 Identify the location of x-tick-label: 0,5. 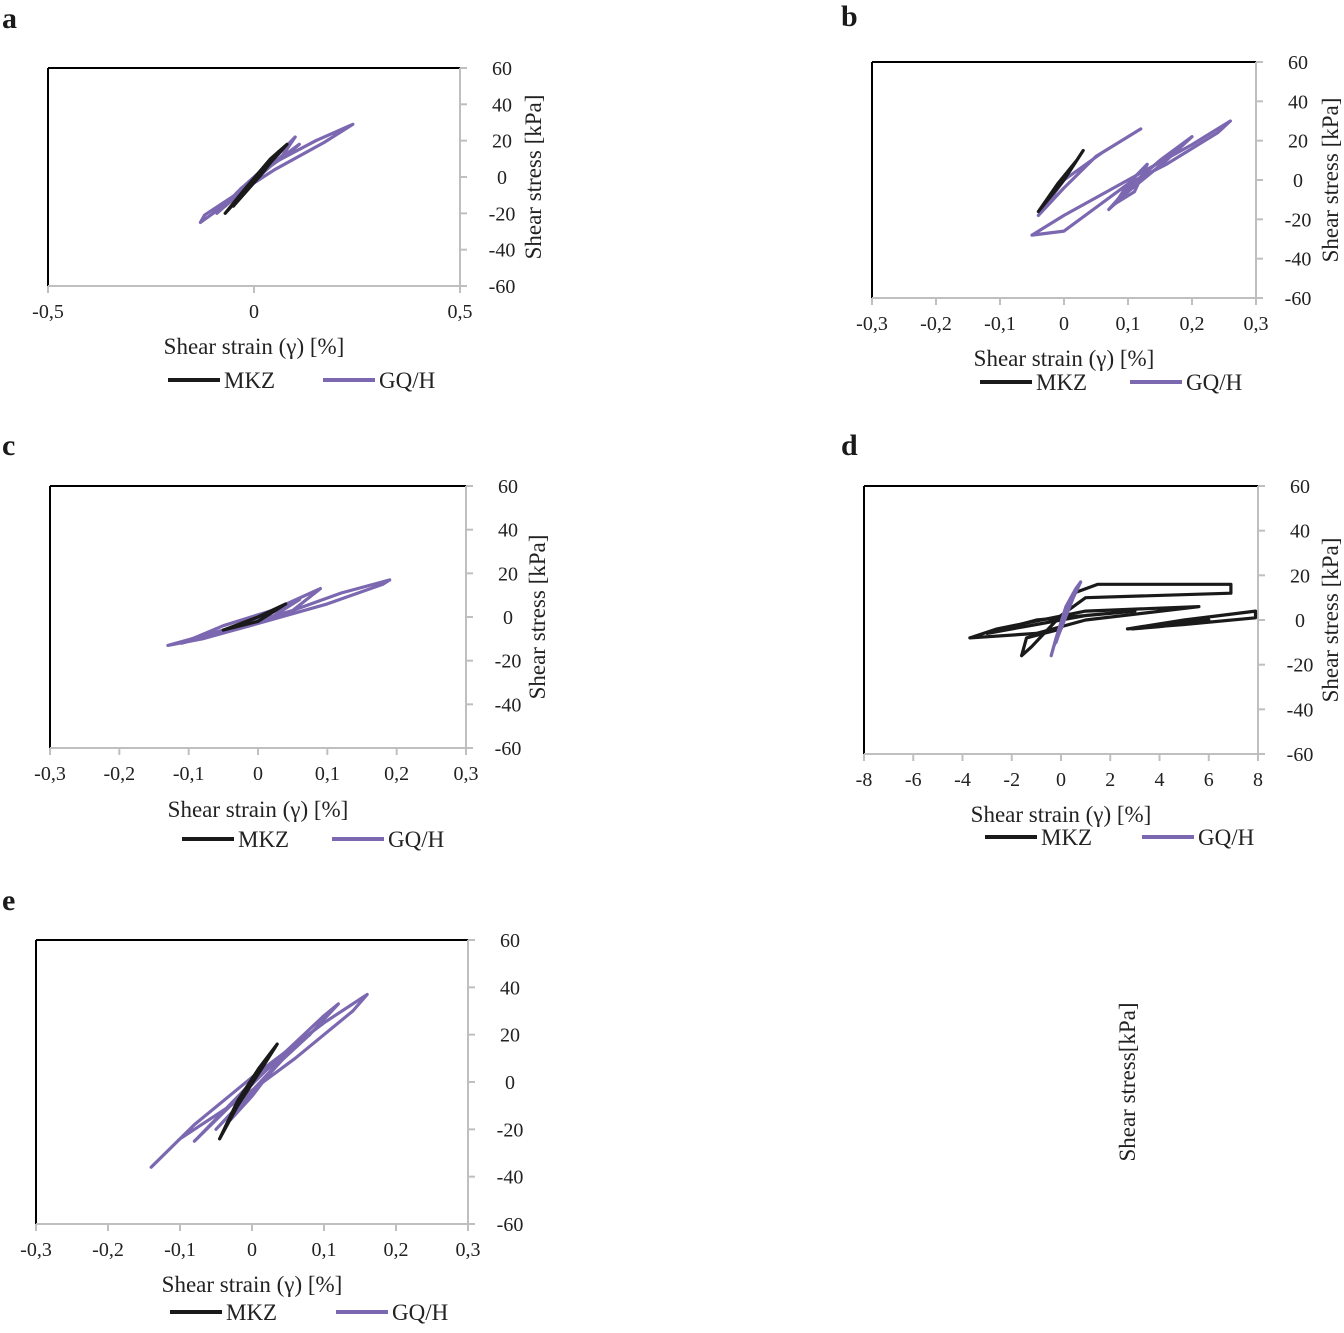
(460, 312).